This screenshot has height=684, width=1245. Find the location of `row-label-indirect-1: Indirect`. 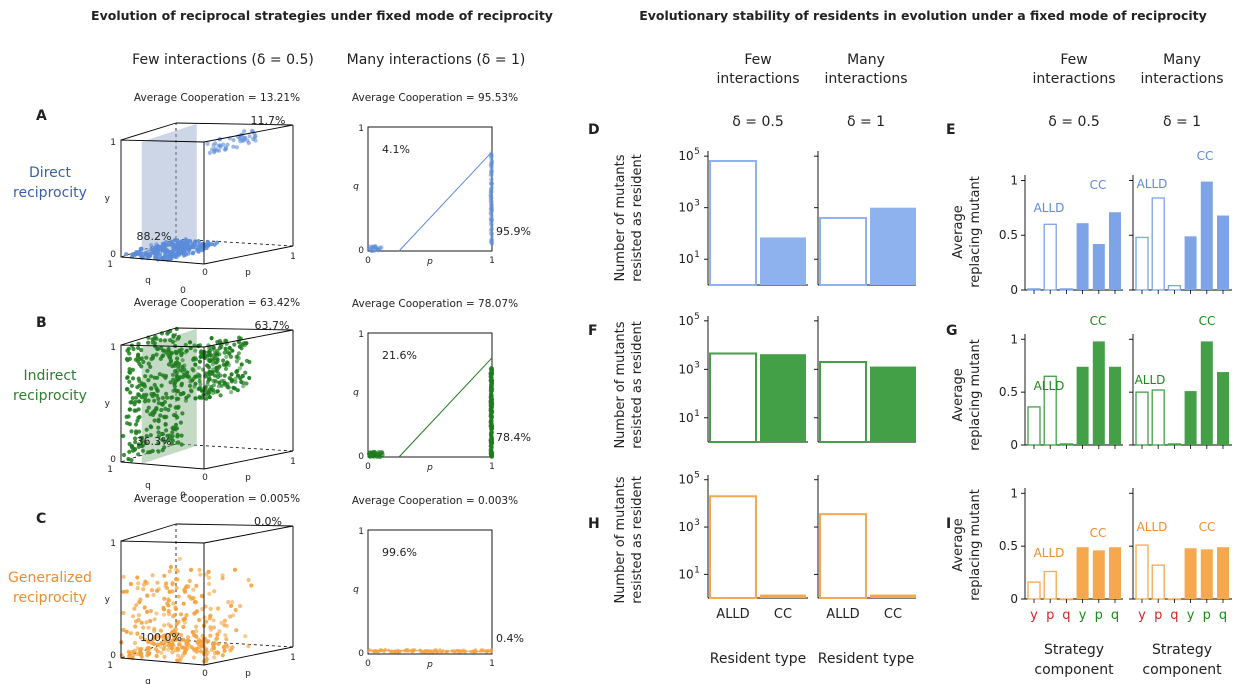

row-label-indirect-1: Indirect is located at coordinates (50, 376).